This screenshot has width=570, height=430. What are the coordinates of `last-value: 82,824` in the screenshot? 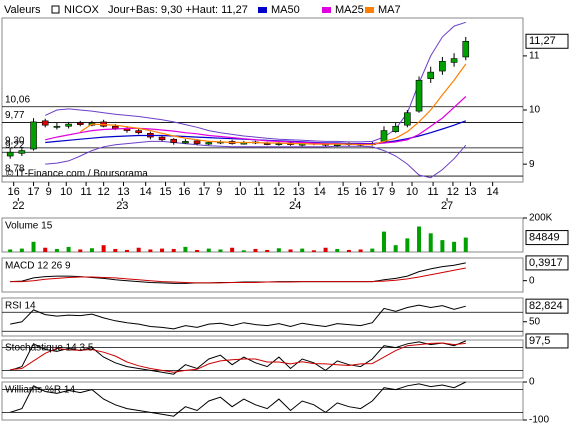 It's located at (546, 306).